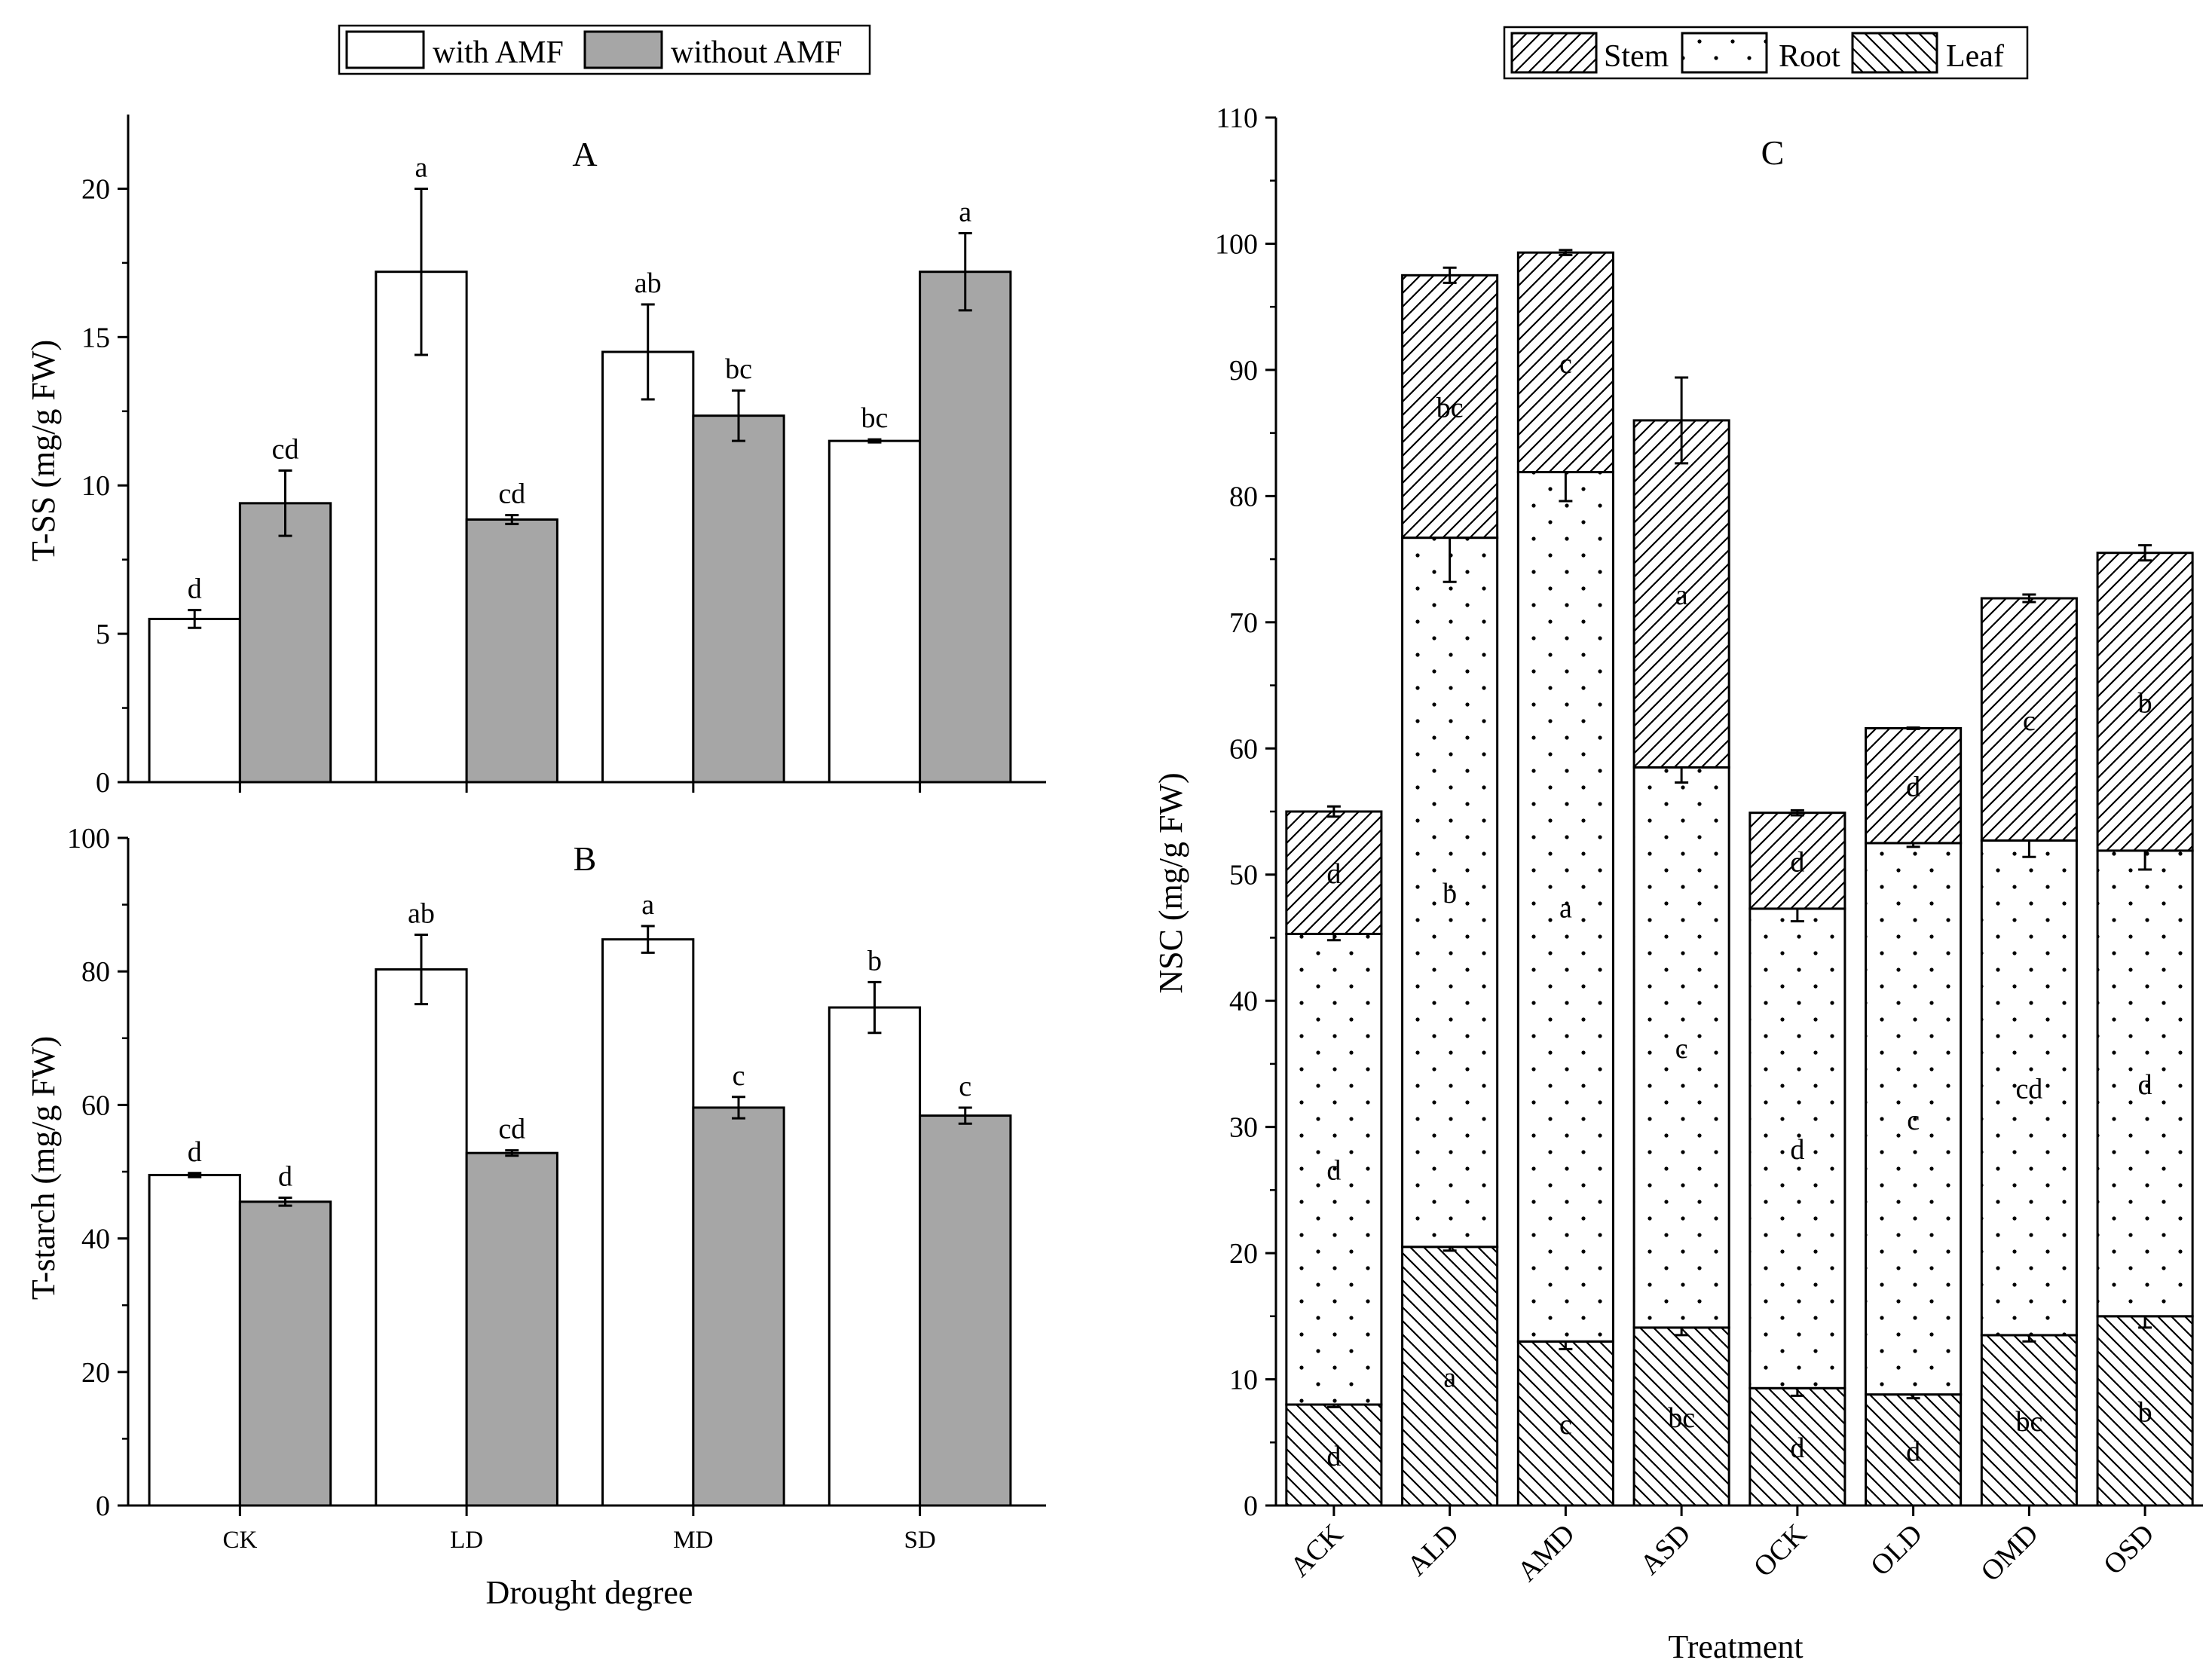 This screenshot has width=2212, height=1666. Describe the element at coordinates (1545, 1553) in the screenshot. I see `panel-c-x-tick-label: AMD` at that location.